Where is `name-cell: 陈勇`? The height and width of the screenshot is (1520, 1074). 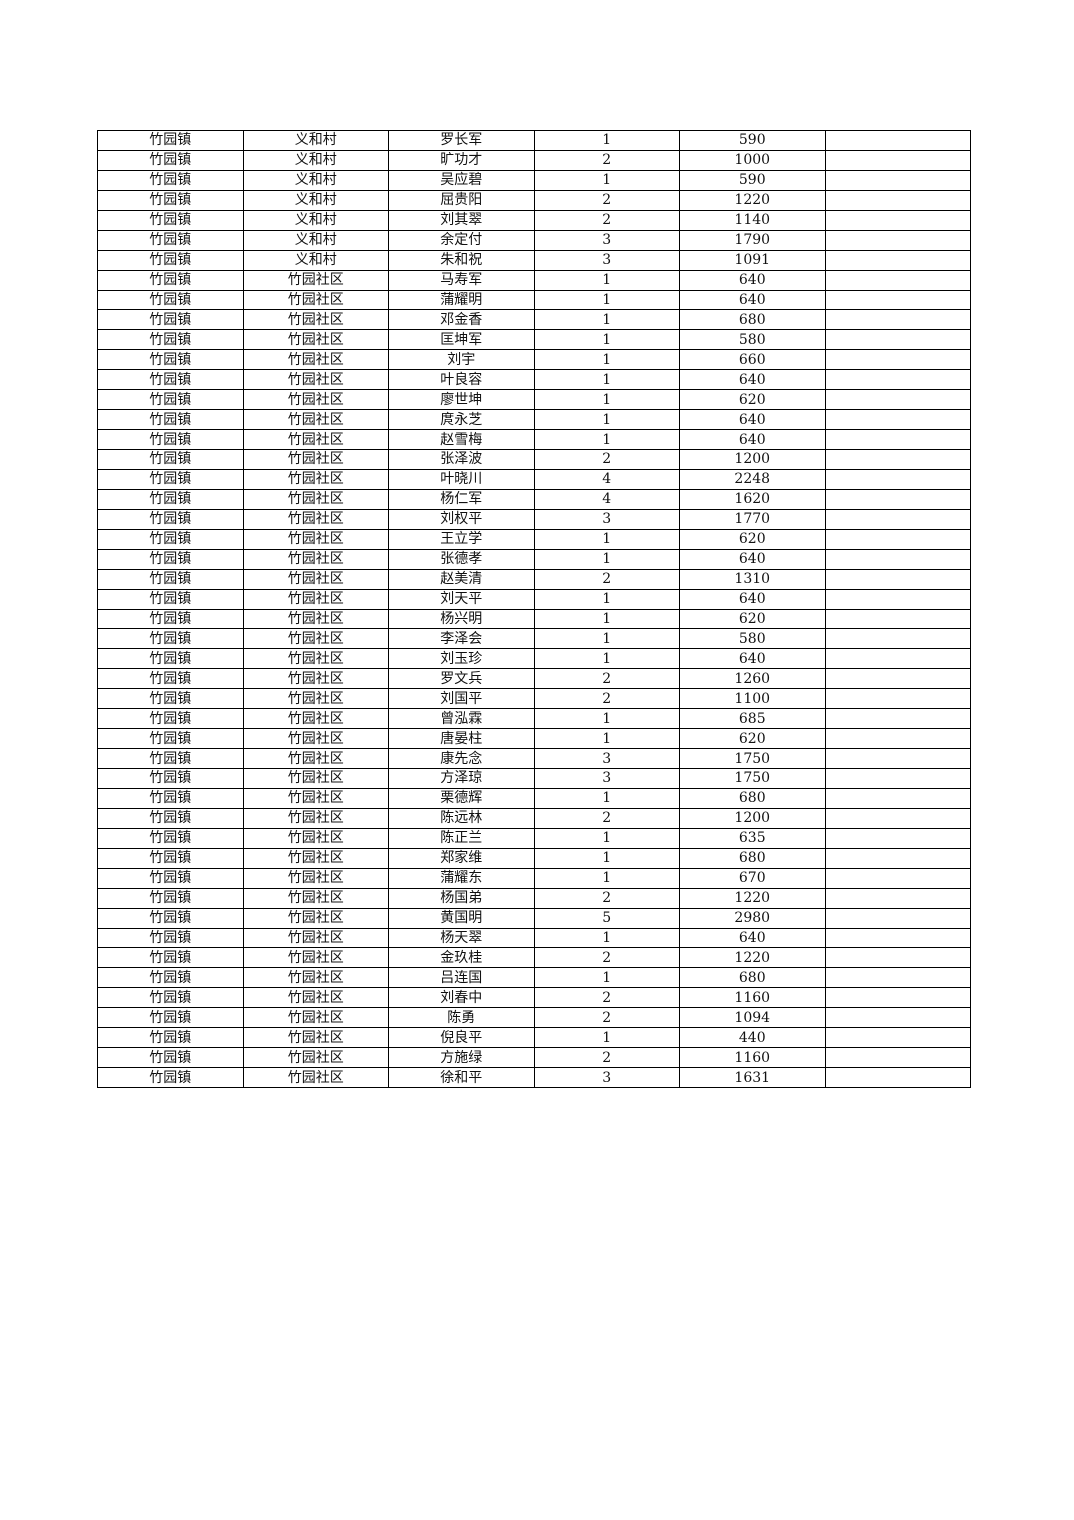 name-cell: 陈勇 is located at coordinates (461, 1018).